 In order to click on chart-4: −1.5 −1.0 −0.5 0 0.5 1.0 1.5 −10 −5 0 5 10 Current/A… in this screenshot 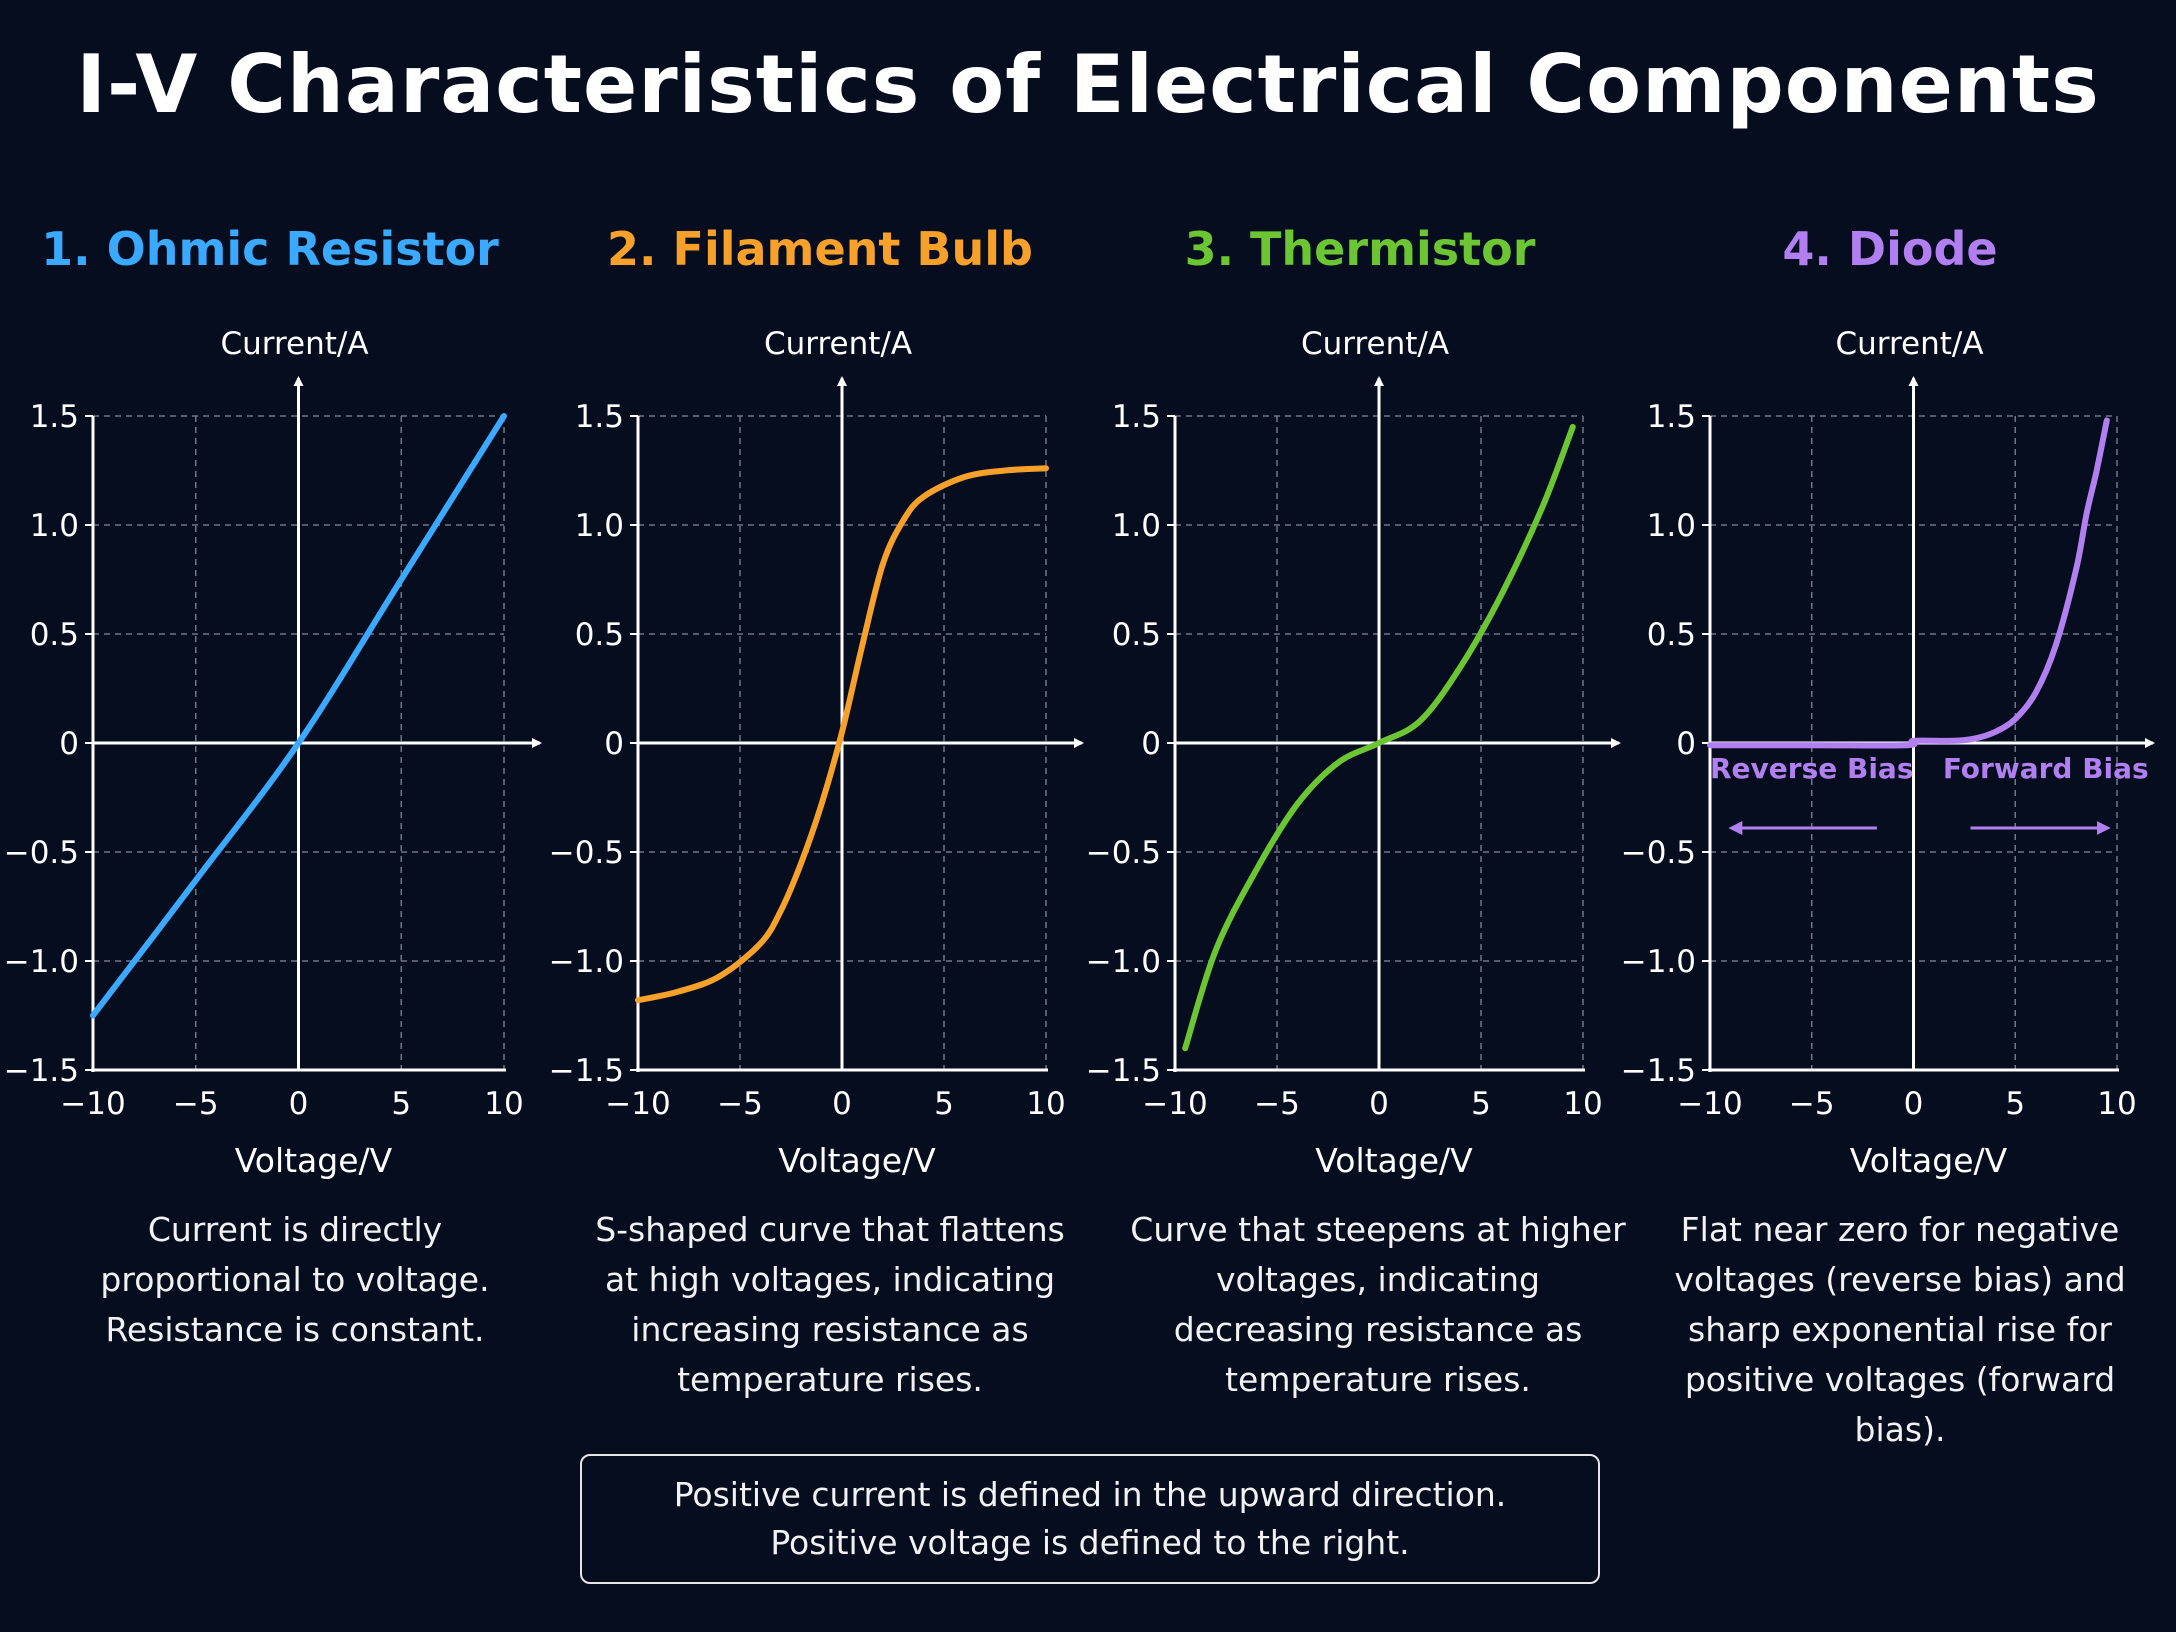, I will do `click(1888, 753)`.